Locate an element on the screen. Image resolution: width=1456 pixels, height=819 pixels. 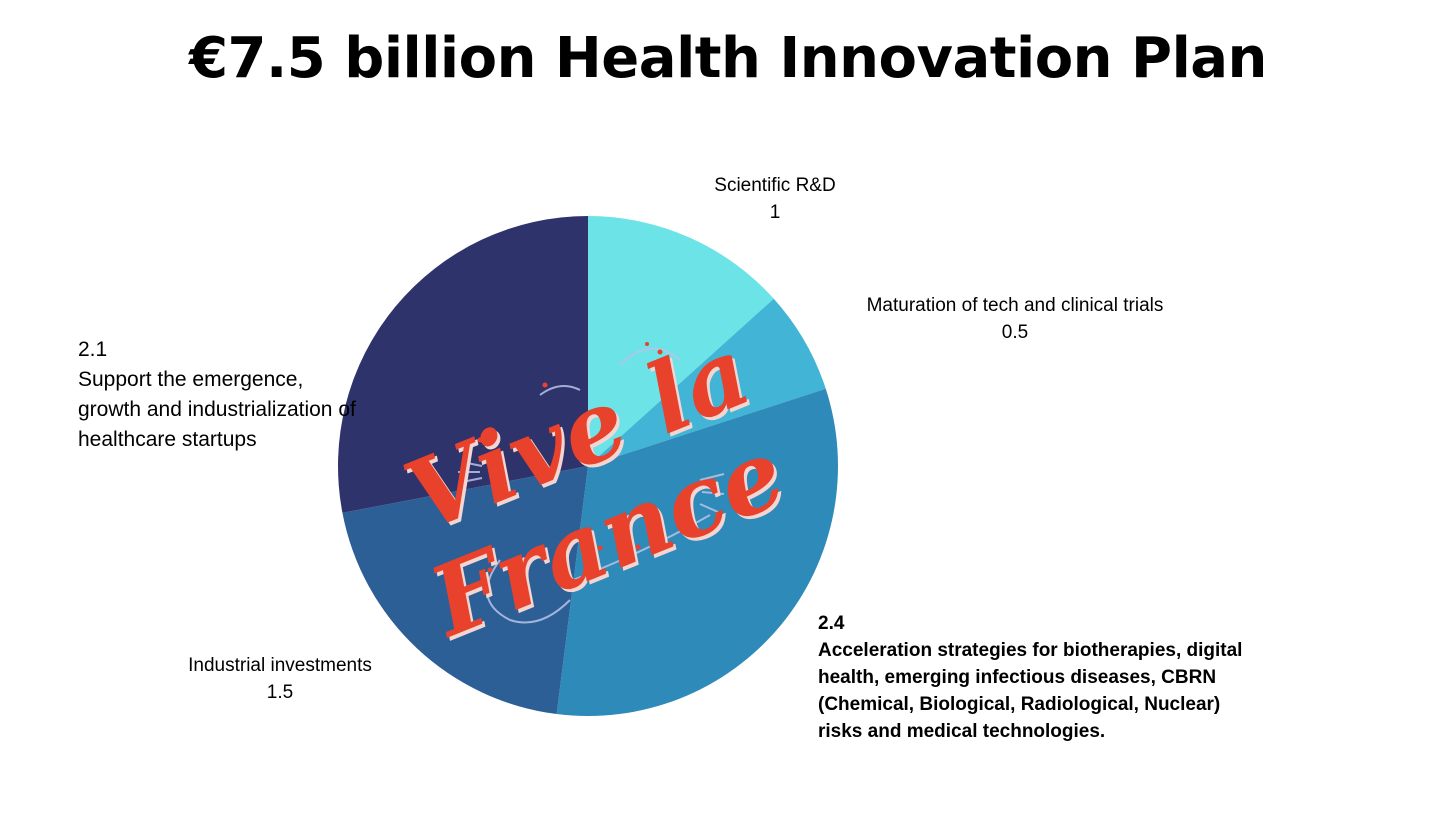
slice-industrial is located at coordinates (465, 590).